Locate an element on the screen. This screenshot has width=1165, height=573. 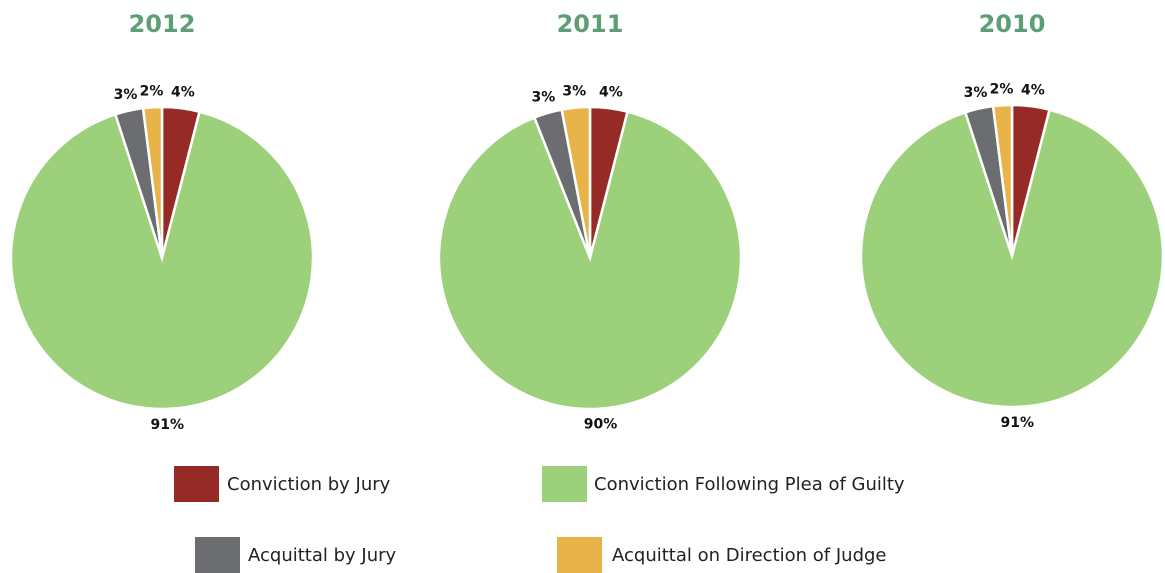
legend-label: Acquittal on Direction of Judge is located at coordinates (749, 555).